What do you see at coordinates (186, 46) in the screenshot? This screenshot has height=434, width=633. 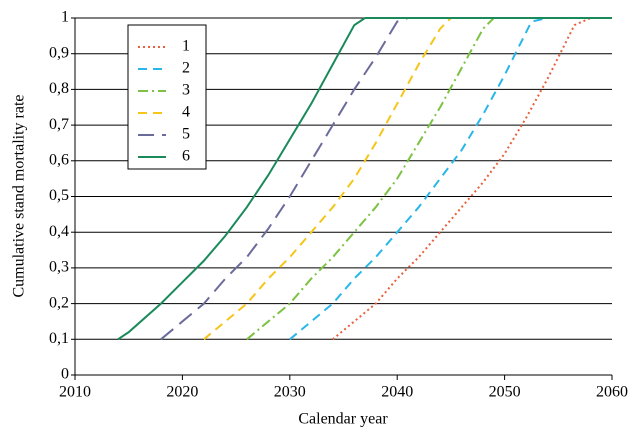 I see `legend-label: 1` at bounding box center [186, 46].